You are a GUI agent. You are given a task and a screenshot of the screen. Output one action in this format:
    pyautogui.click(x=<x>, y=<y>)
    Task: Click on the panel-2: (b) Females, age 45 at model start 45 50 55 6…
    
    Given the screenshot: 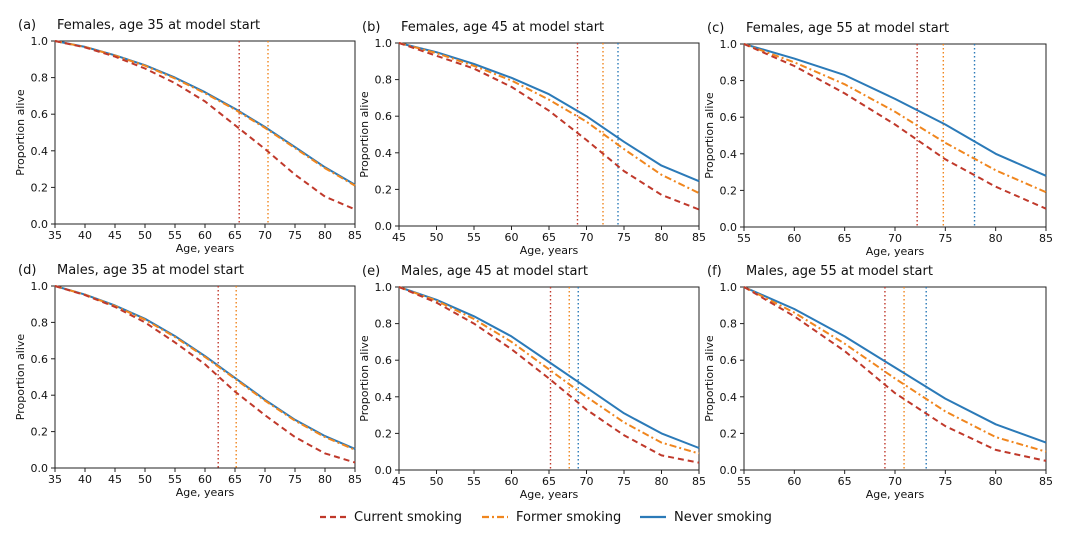 What is the action you would take?
    pyautogui.click(x=532, y=138)
    